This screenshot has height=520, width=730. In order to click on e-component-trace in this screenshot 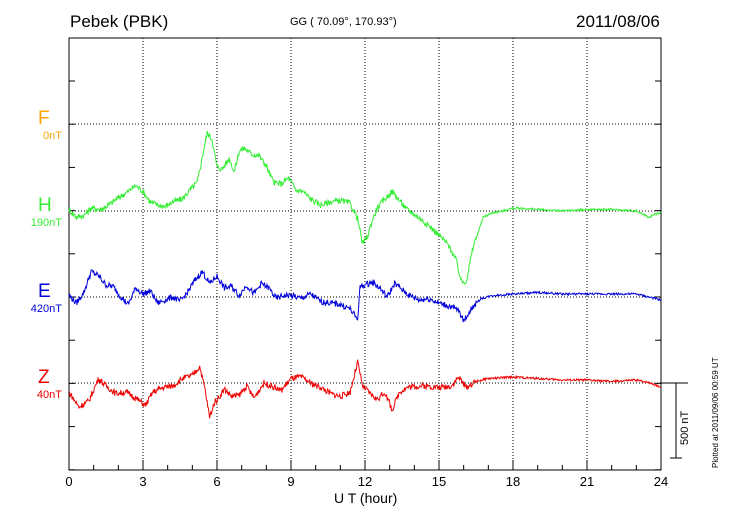, I will do `click(365, 296)`.